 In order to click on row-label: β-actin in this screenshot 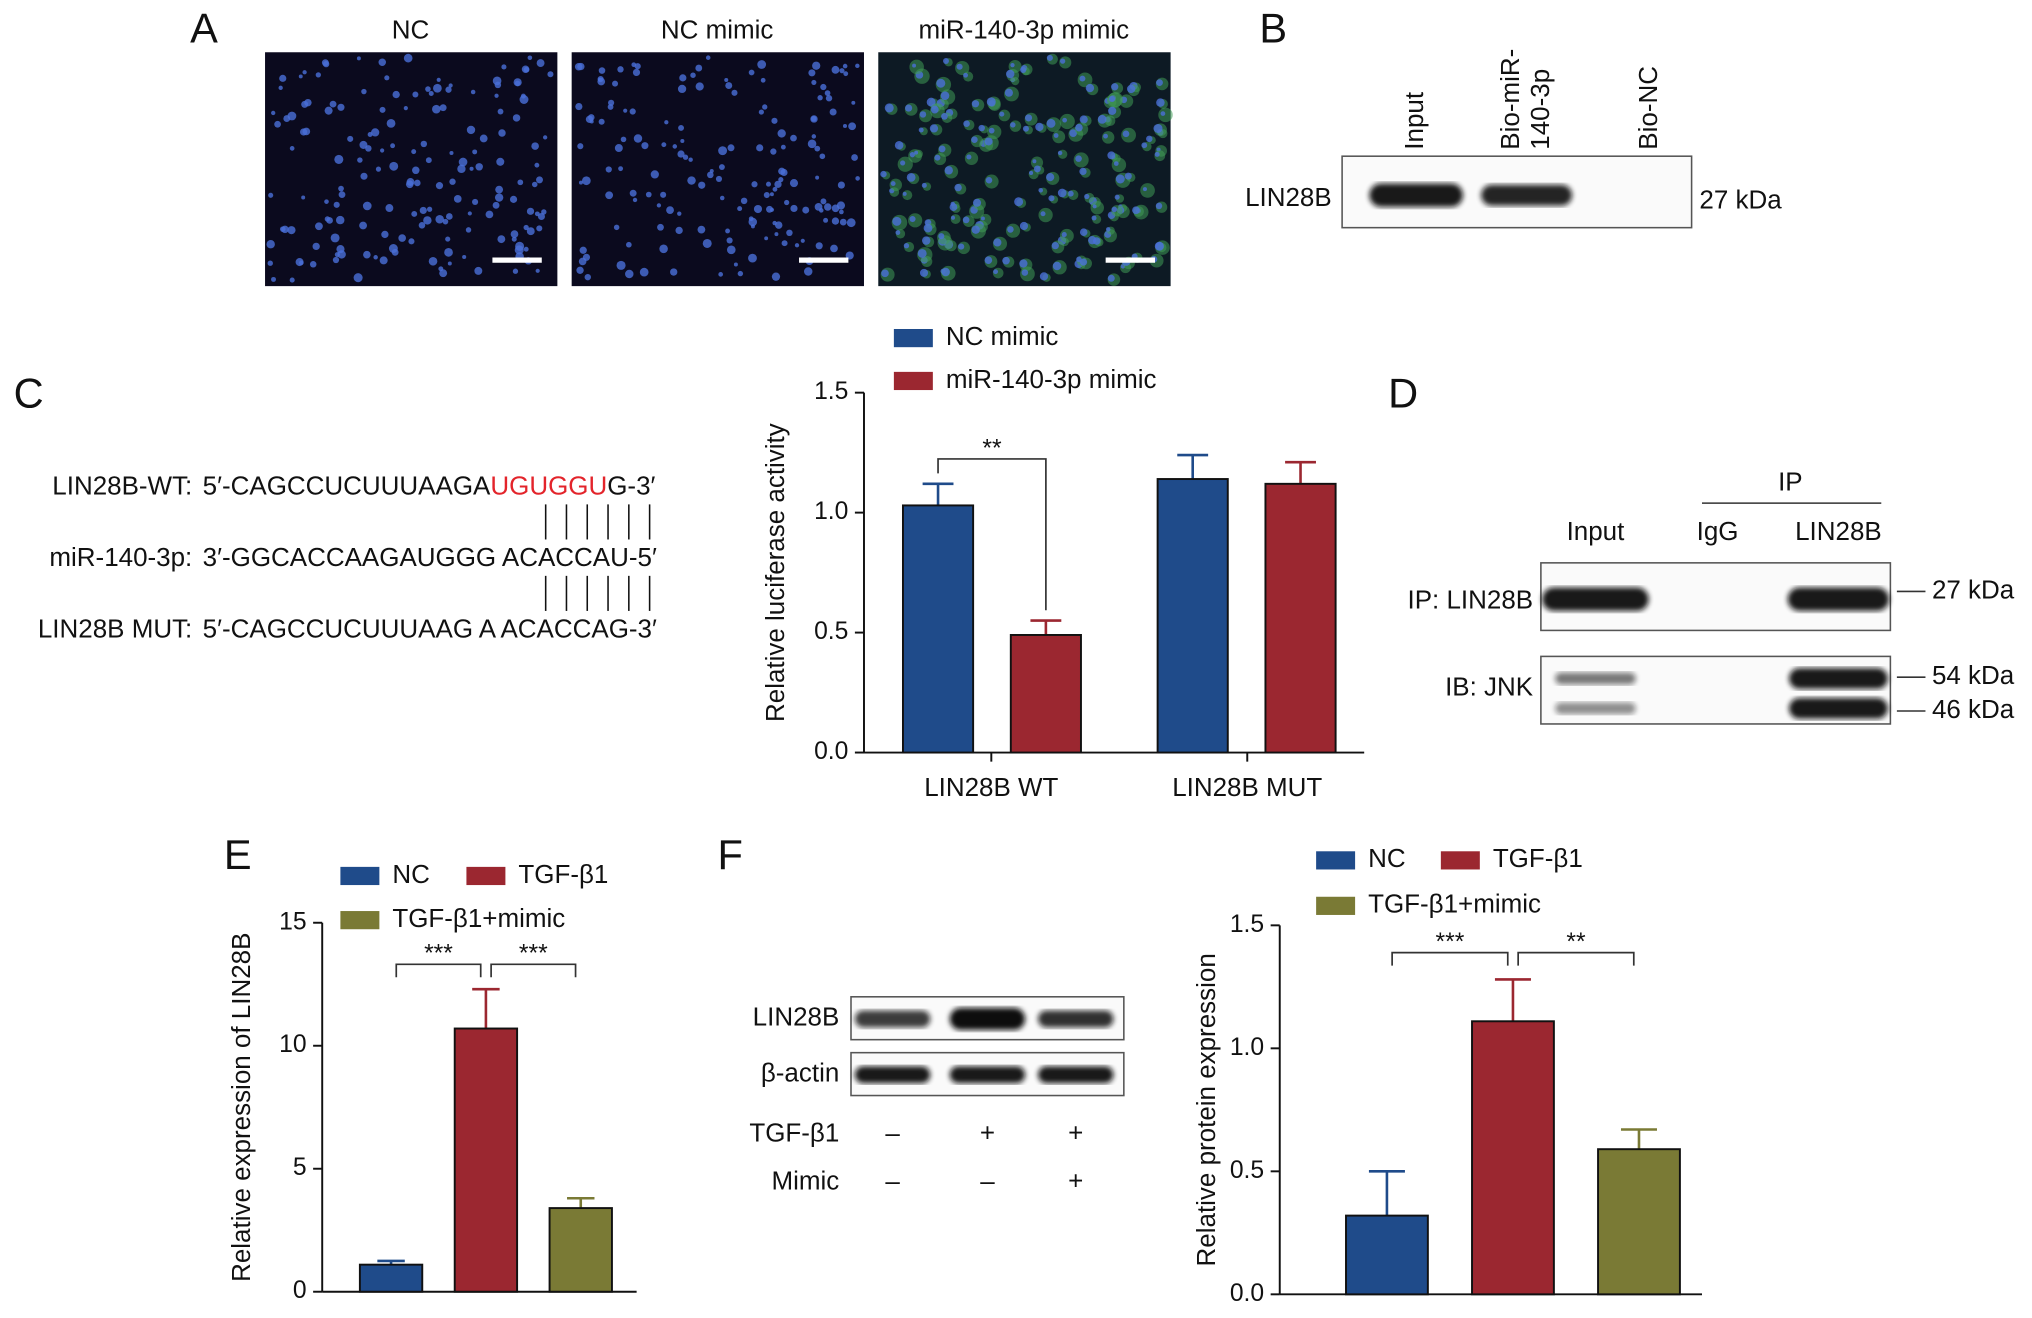, I will do `click(800, 1073)`.